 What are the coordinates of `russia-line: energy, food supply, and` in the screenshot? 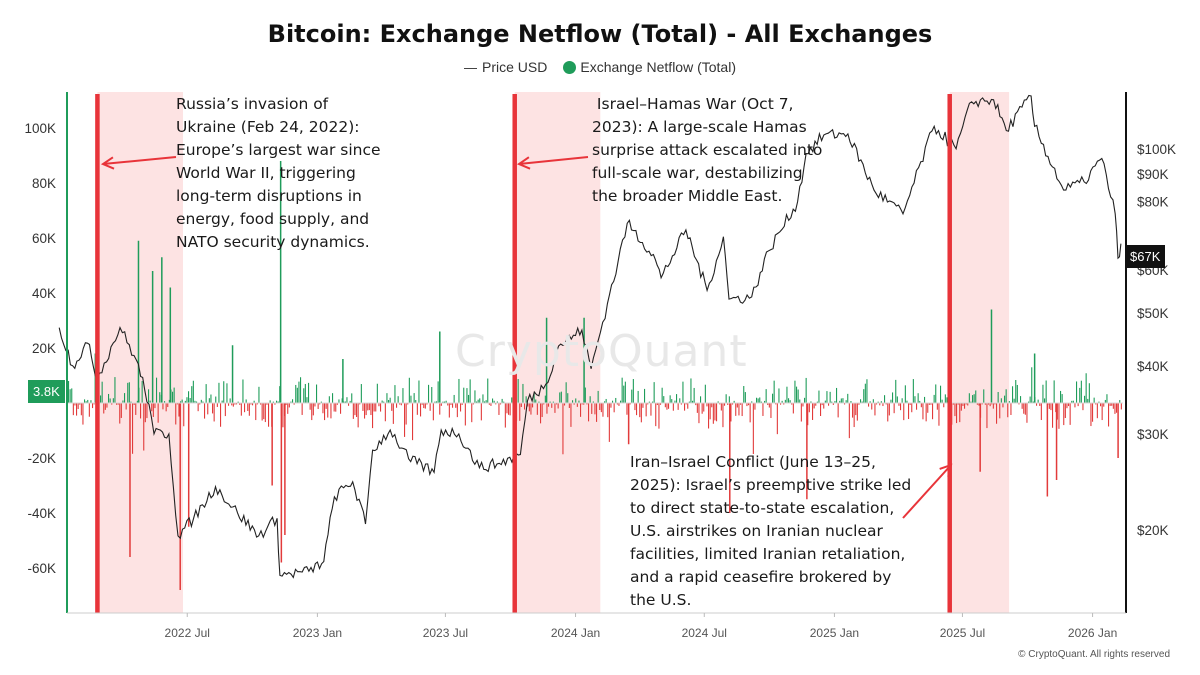 It's located at (273, 219).